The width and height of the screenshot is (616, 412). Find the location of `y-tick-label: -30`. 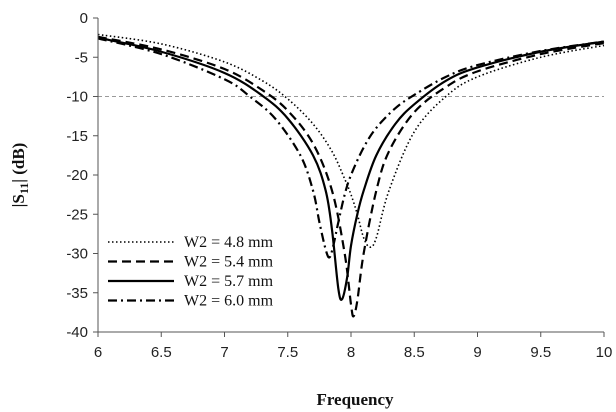

y-tick-label: -30 is located at coordinates (77, 254).